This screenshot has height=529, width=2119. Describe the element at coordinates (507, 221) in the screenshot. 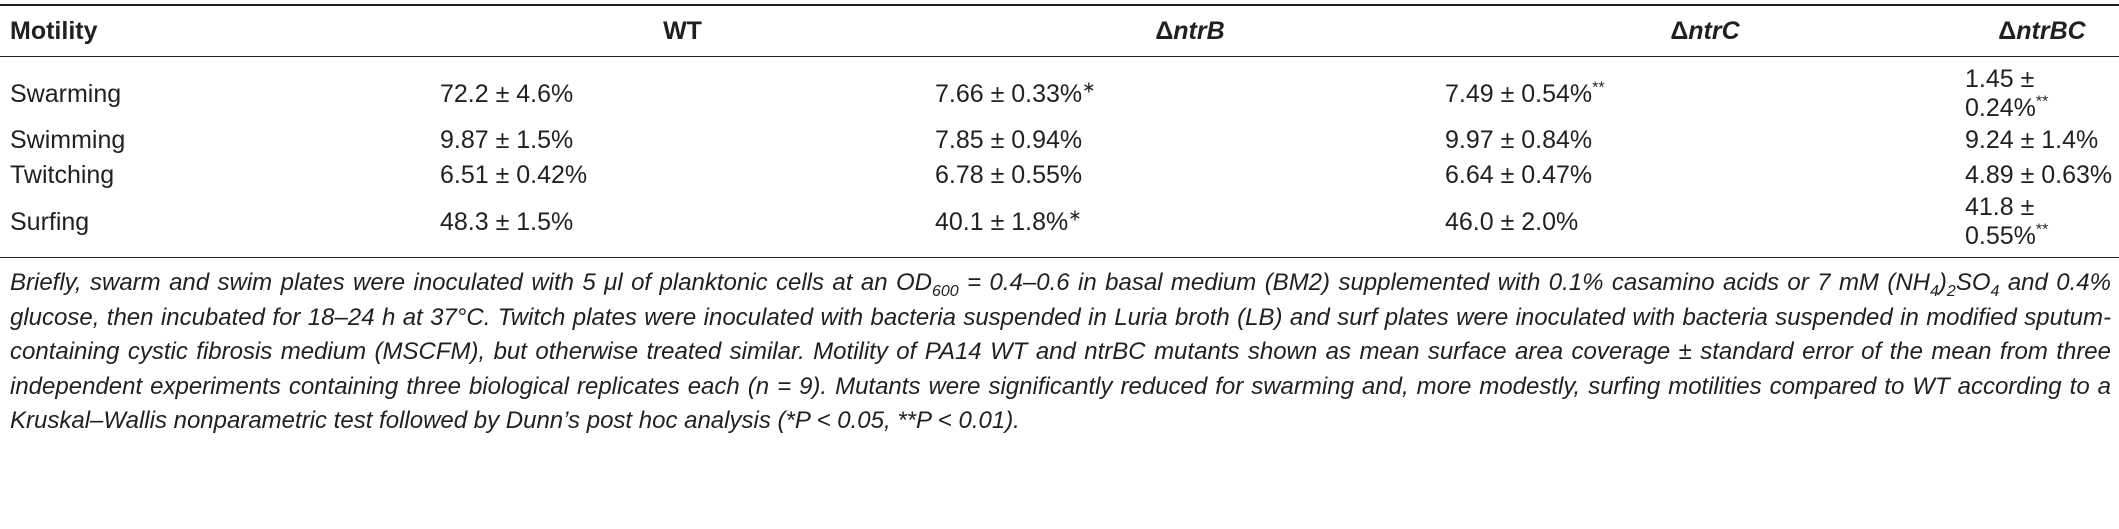

I see `cell-text: 48.3 ± 1.5%` at that location.